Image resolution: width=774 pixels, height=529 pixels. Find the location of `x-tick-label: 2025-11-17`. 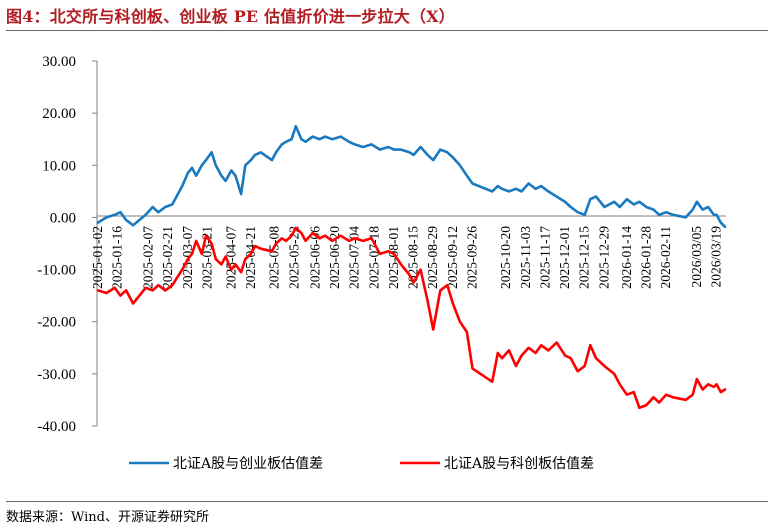

x-tick-label: 2025-11-17 is located at coordinates (544, 257).